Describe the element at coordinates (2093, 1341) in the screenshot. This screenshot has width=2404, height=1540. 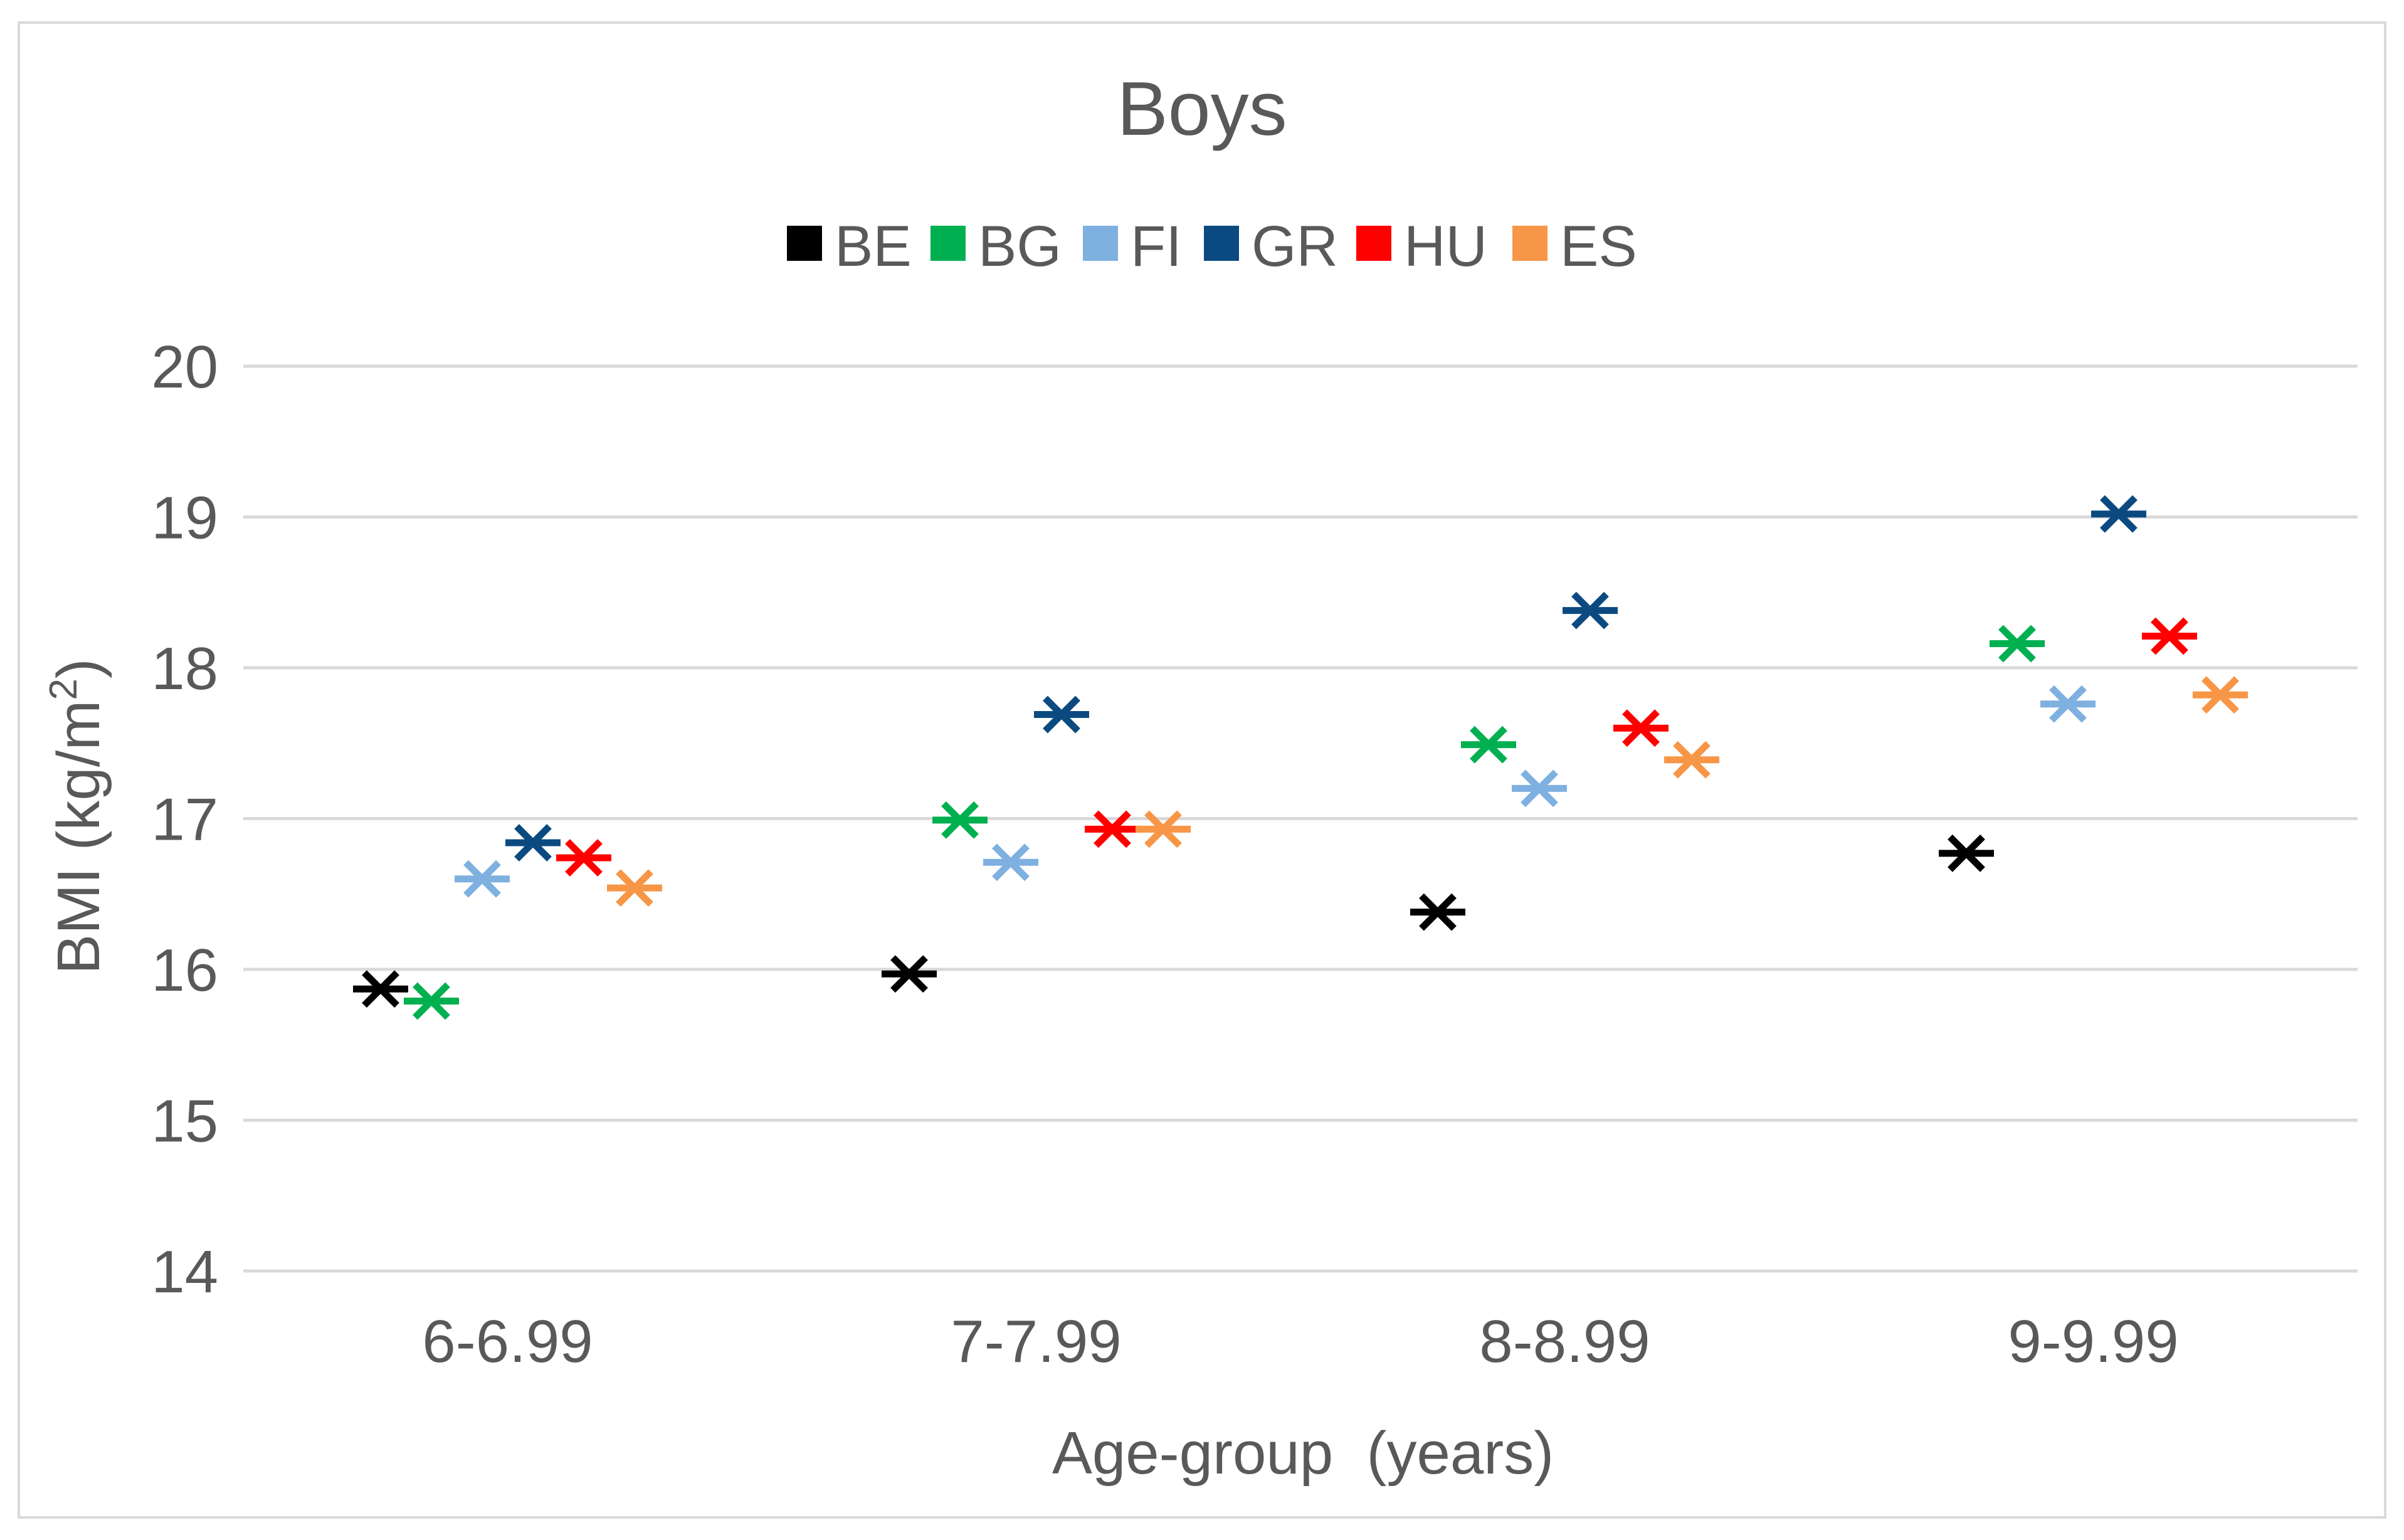
I see `x-tick-label: 9-9.99` at that location.